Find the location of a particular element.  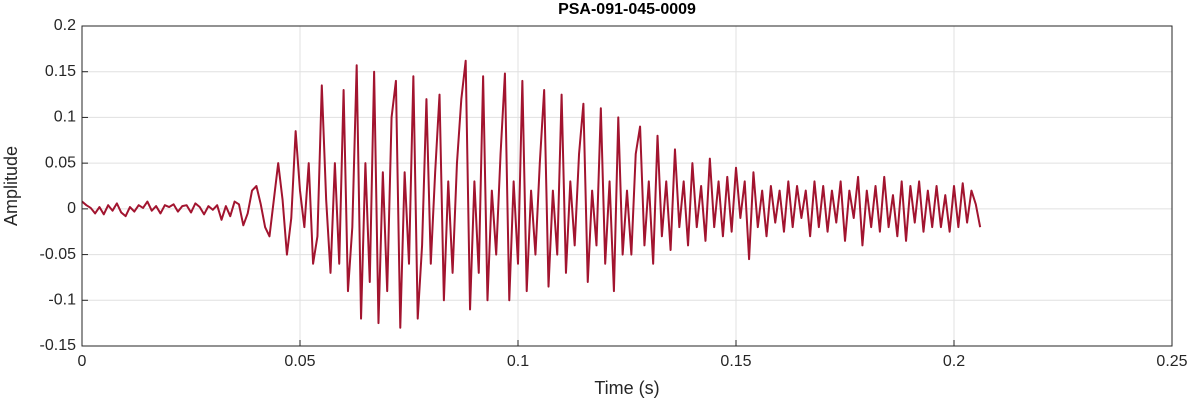

y-tick-label: 0.15 is located at coordinates (60, 71).